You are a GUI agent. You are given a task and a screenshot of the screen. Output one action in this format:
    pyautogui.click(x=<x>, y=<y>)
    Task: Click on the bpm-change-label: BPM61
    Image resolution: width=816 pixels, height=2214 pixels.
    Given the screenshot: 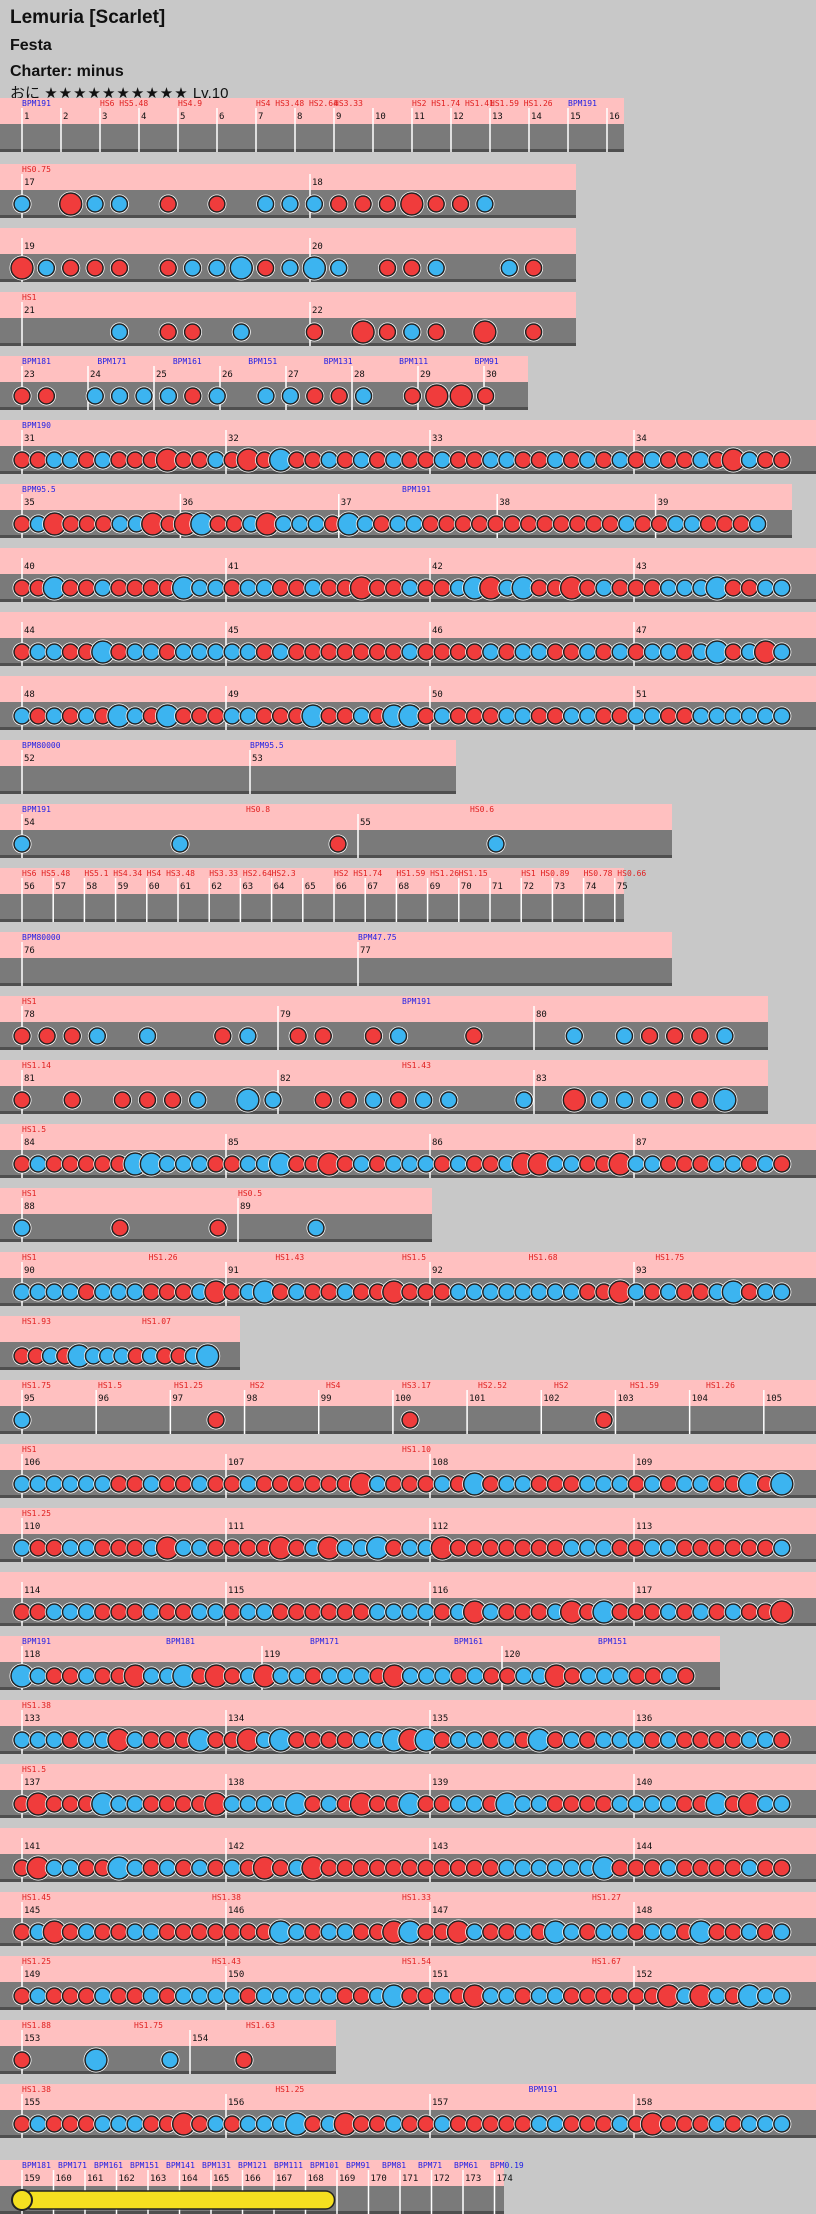 What is the action you would take?
    pyautogui.click(x=466, y=2165)
    